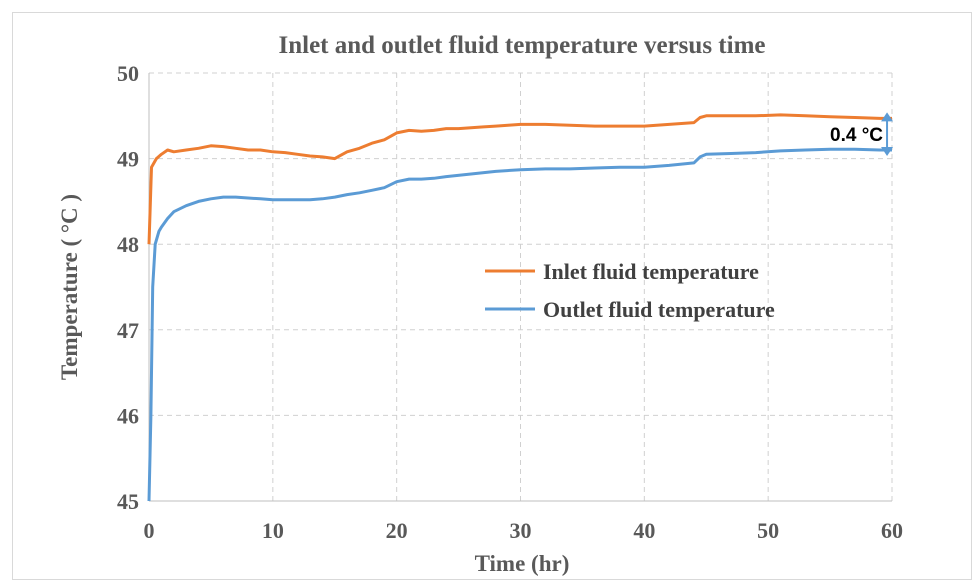 This screenshot has height=583, width=975. Describe the element at coordinates (149, 530) in the screenshot. I see `x-tick-label: 0` at that location.